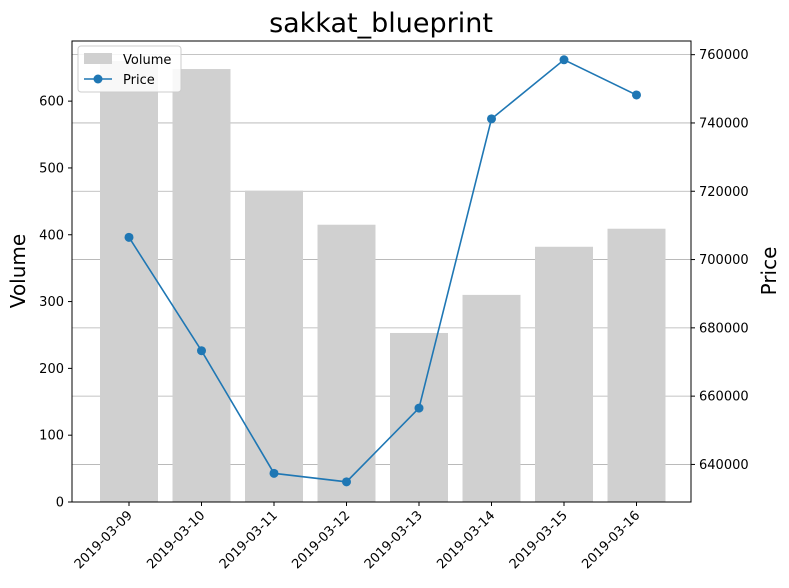  What do you see at coordinates (51, 436) in the screenshot?
I see `y-tick-label: 100` at bounding box center [51, 436].